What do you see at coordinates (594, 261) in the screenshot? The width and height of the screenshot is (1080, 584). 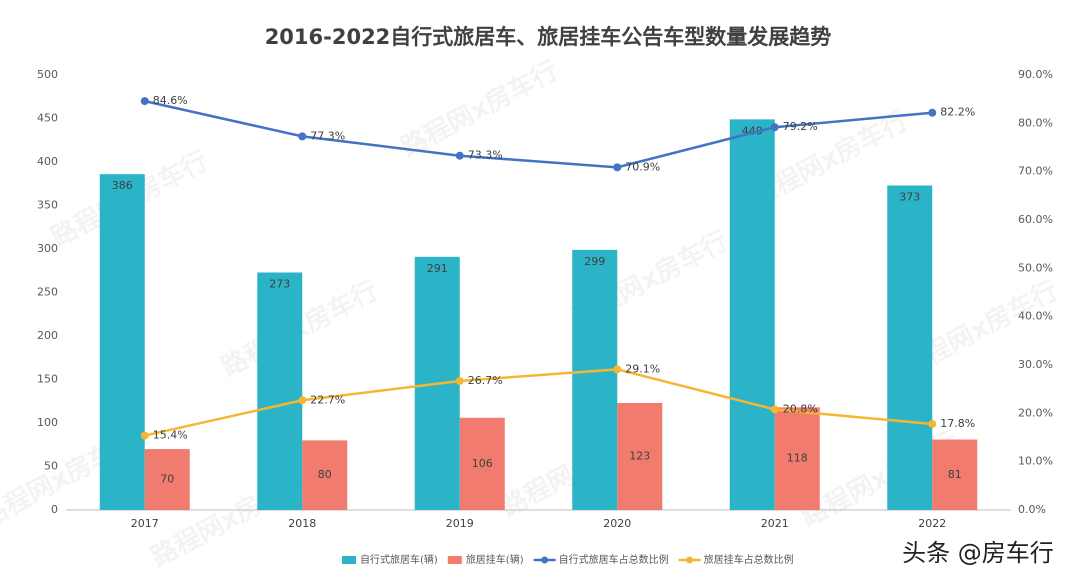 I see `bar-value-label: 299` at bounding box center [594, 261].